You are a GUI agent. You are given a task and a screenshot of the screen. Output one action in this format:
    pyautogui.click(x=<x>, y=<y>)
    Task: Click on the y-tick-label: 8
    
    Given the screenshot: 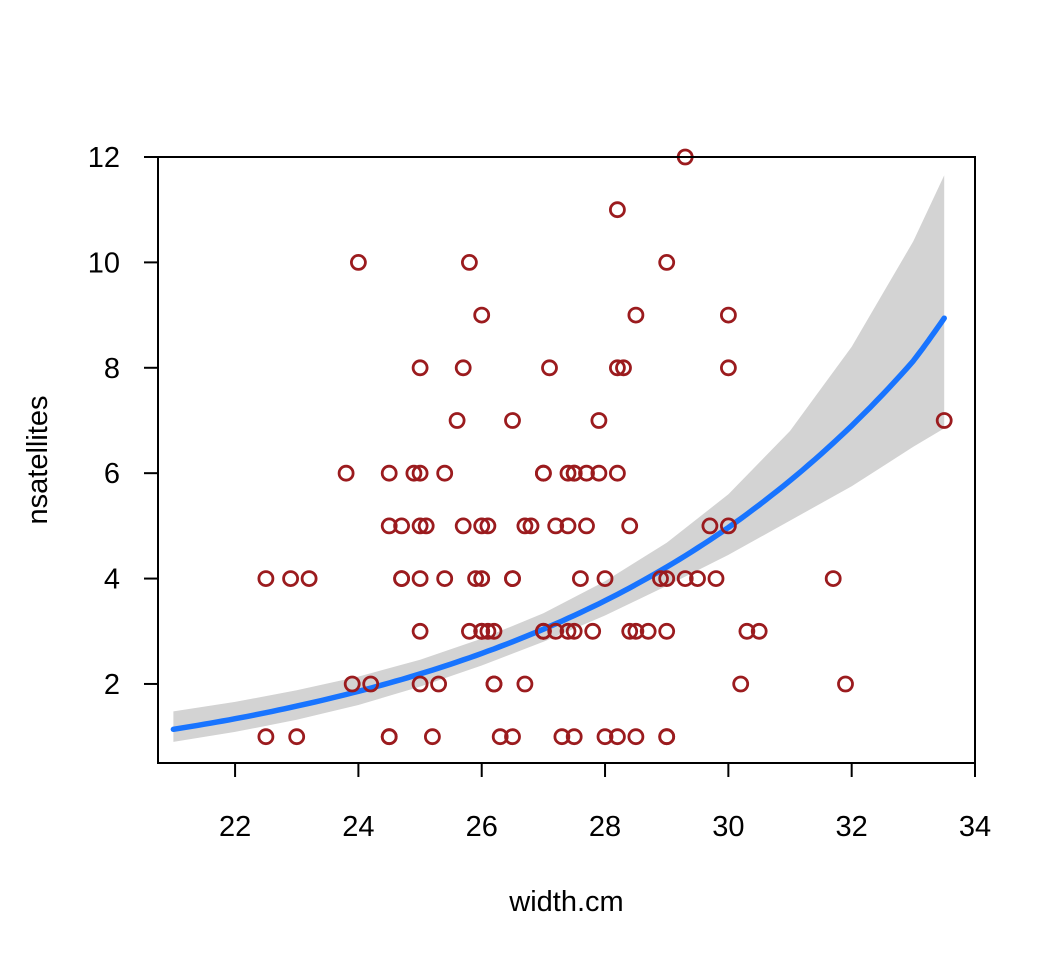 What is the action you would take?
    pyautogui.click(x=112, y=369)
    